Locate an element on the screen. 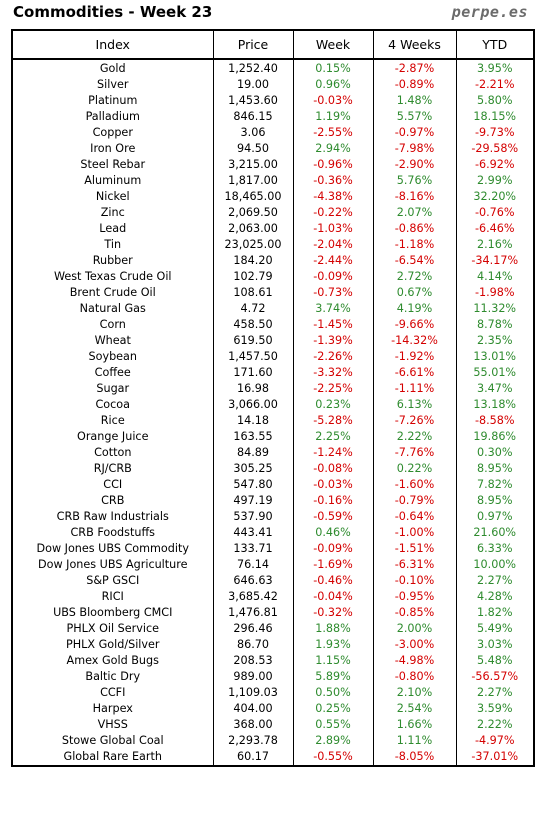  week-cell: -3.32% is located at coordinates (333, 373).